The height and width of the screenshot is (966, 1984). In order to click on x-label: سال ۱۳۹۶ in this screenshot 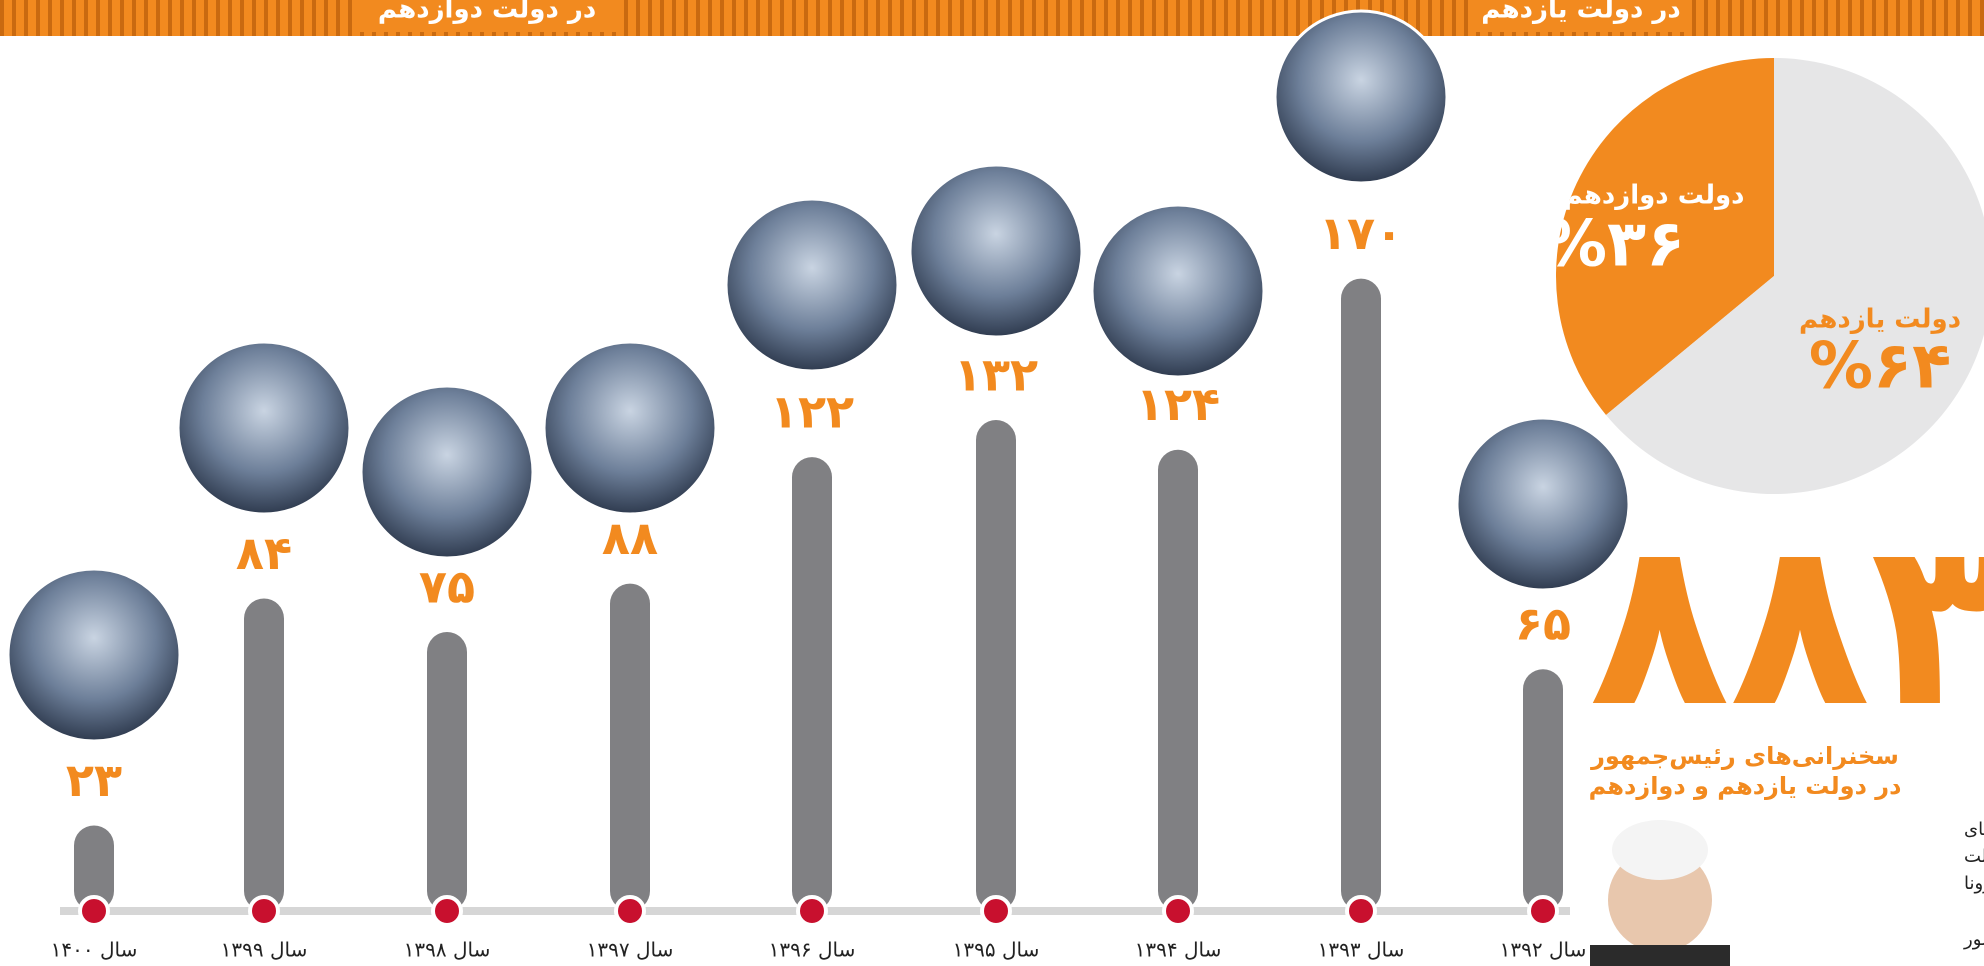, I will do `click(812, 950)`.